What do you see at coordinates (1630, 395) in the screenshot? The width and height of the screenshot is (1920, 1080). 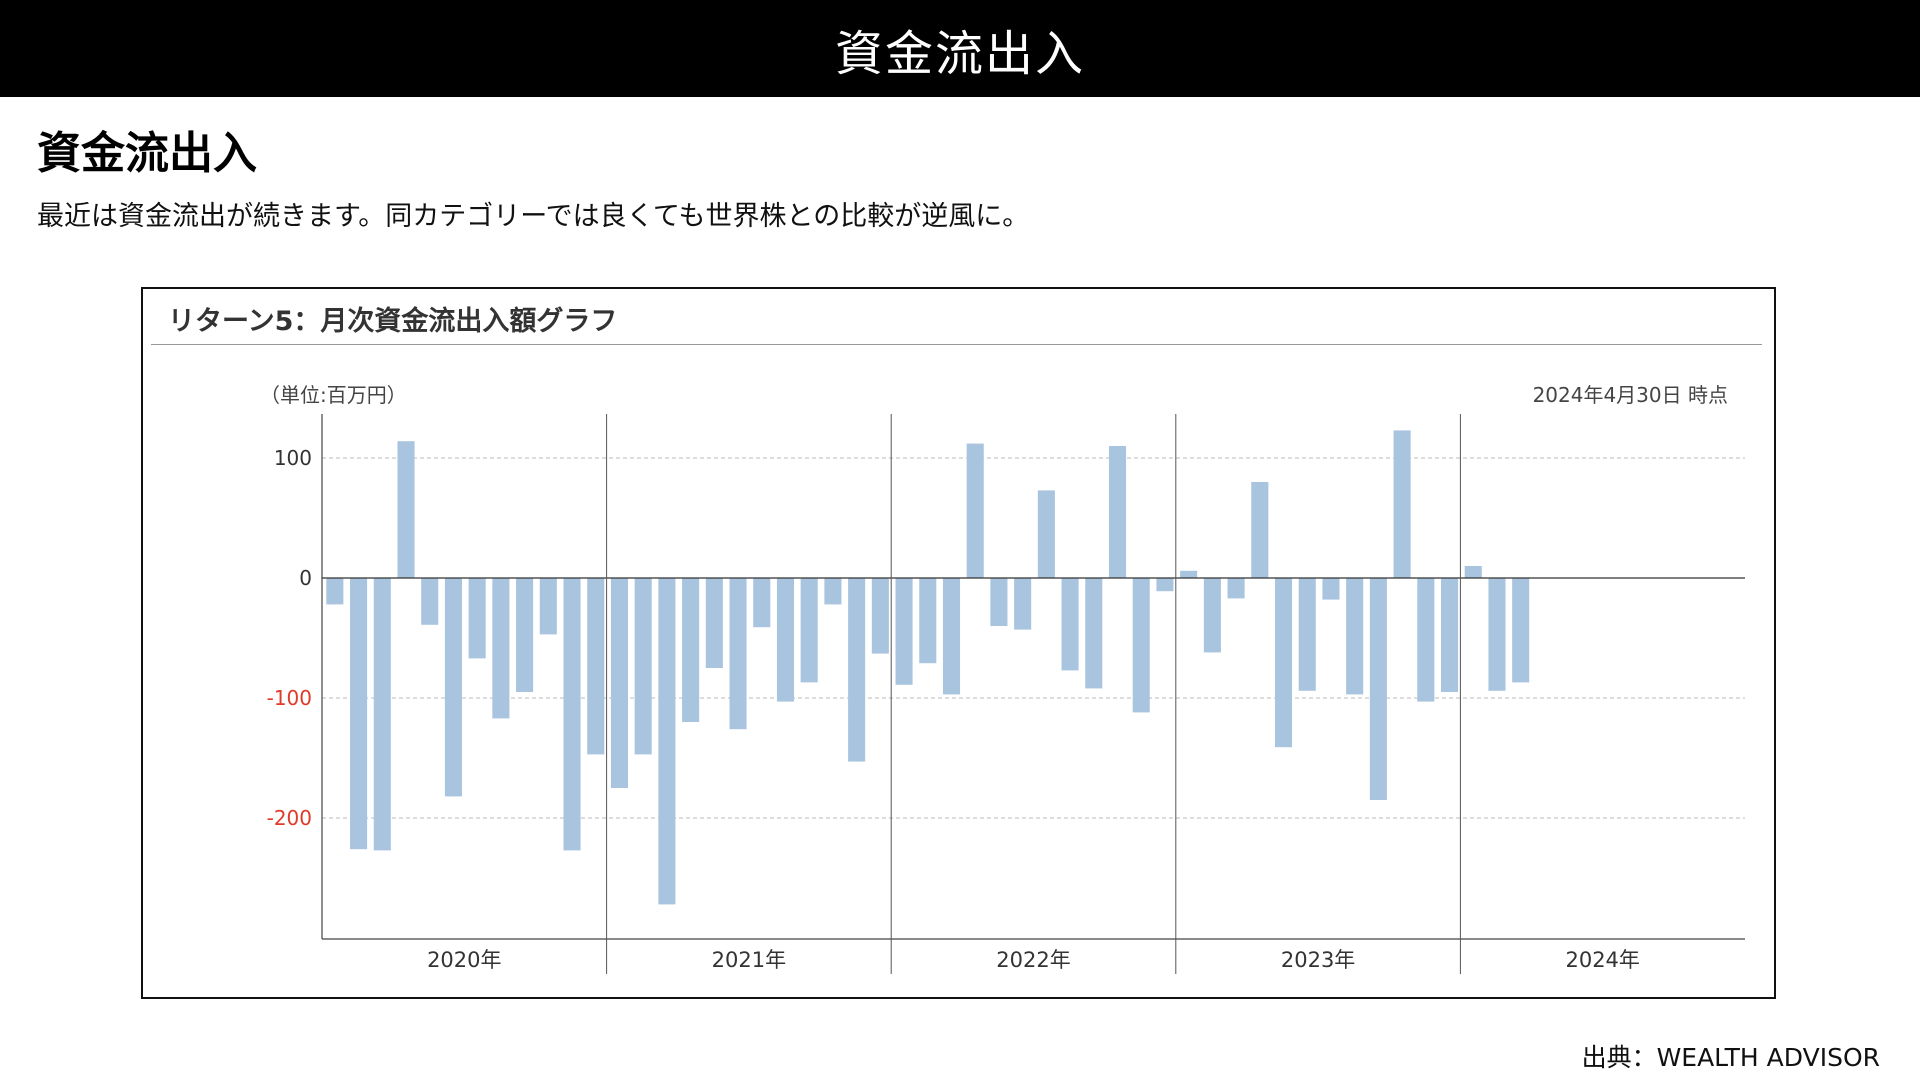 I see `as-of-date-label: 2024年4月30日 時点` at bounding box center [1630, 395].